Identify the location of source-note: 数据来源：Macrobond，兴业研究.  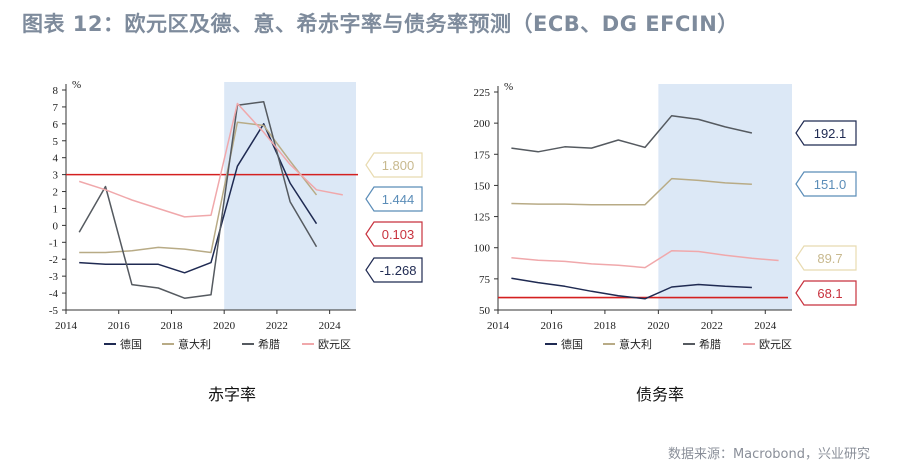
(768, 454).